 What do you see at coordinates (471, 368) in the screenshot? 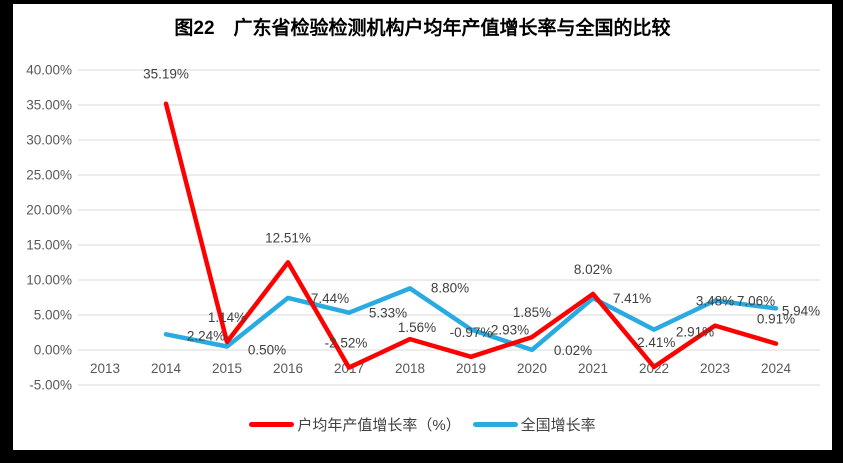
I see `x-axis-label: 2019` at bounding box center [471, 368].